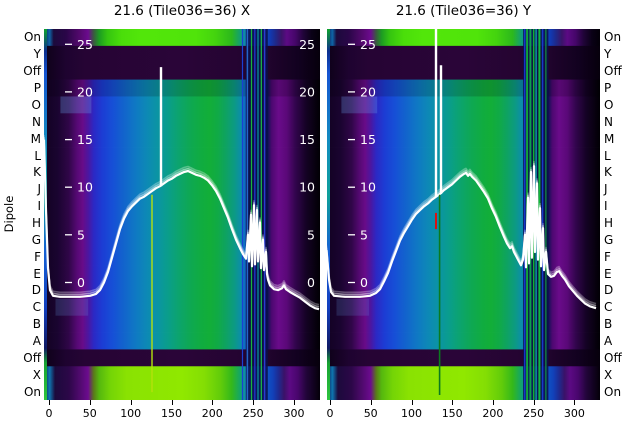 This screenshot has width=640, height=440. What do you see at coordinates (607, 155) in the screenshot?
I see `dipole-label-right: L` at bounding box center [607, 155].